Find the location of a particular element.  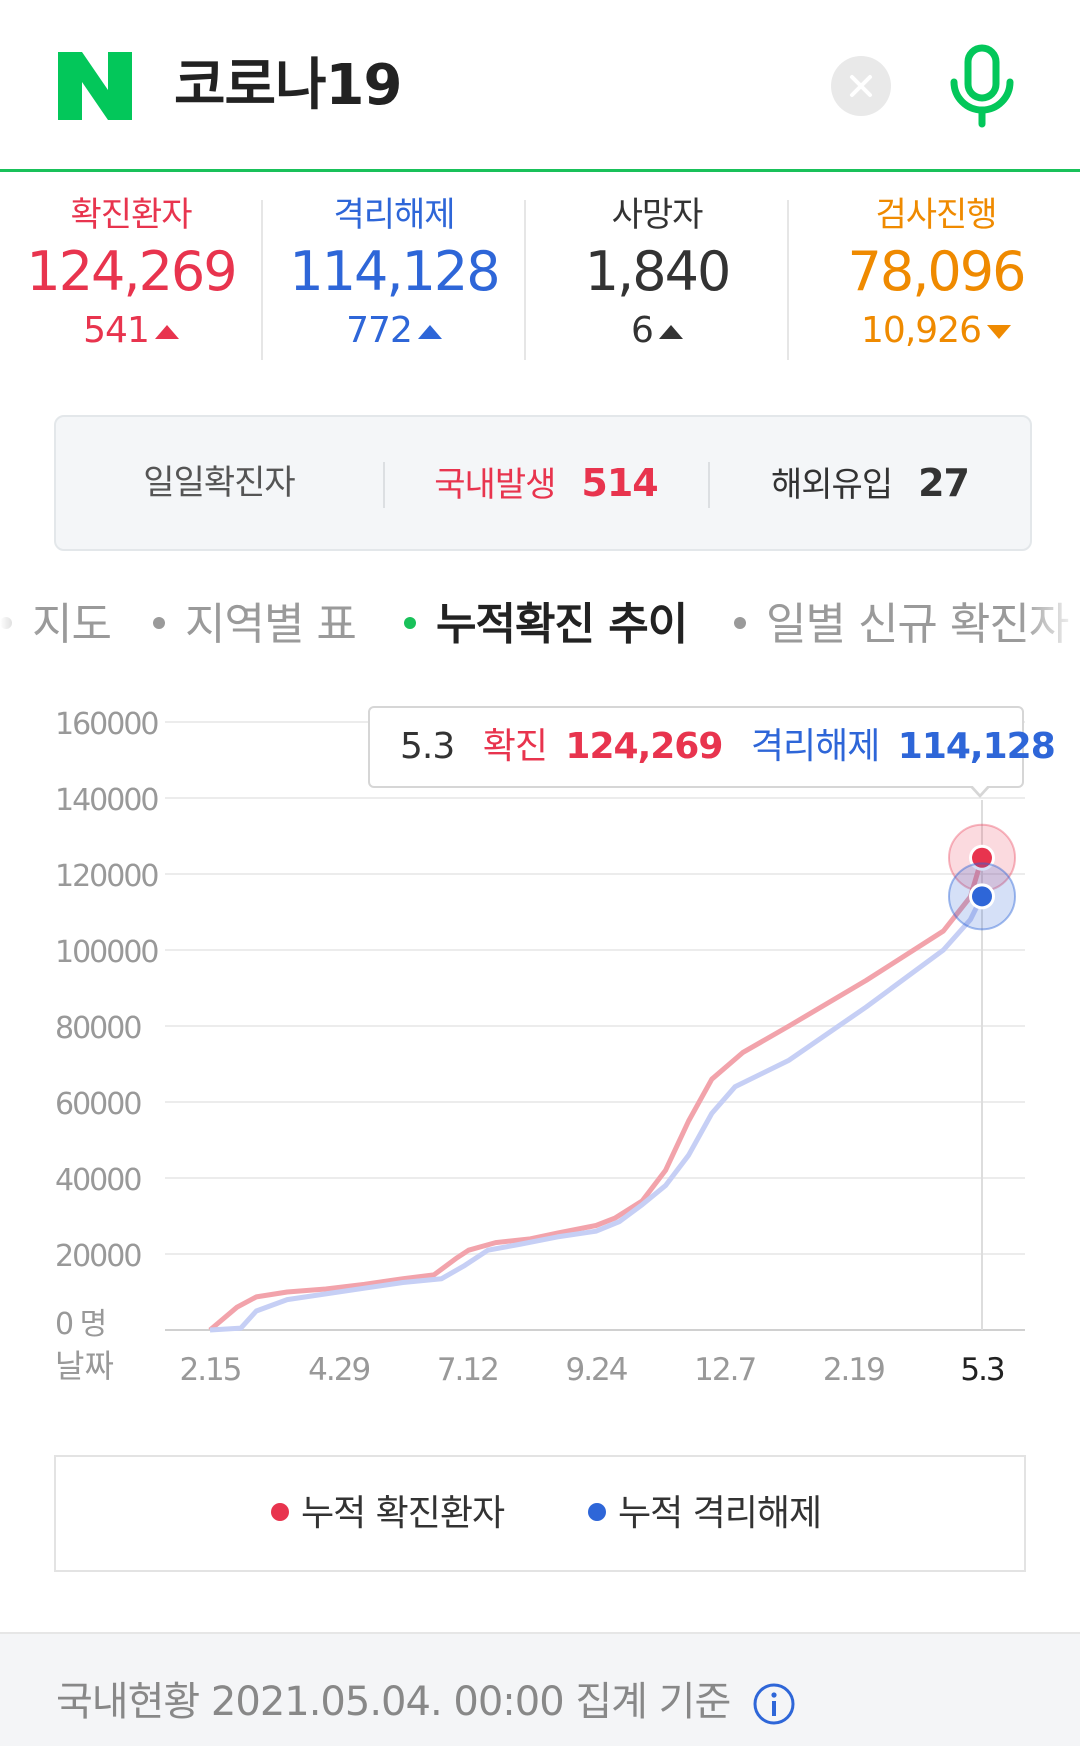

overseas-label: 해외유입 is located at coordinates (831, 485).